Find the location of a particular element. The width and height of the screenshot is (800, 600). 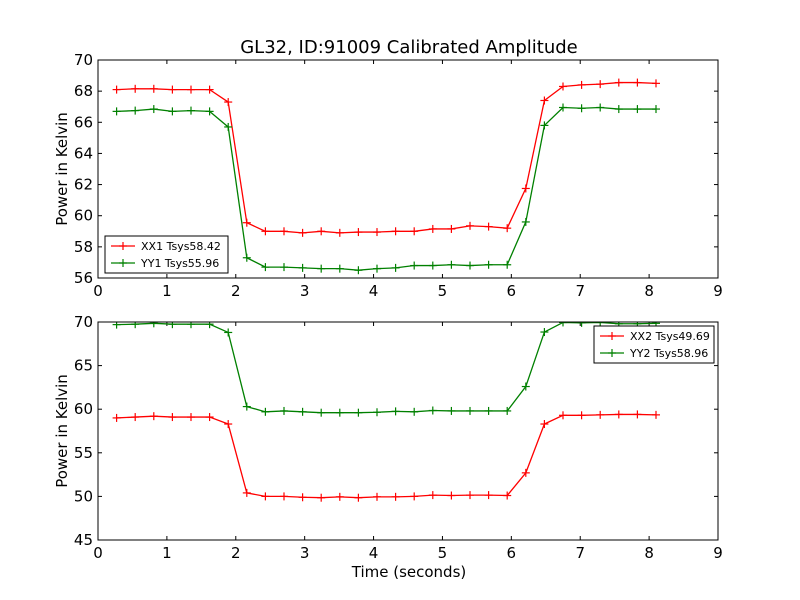

top-legend: XX1 Tsys58.42 YY1 Tsys55.96 is located at coordinates (166, 254).